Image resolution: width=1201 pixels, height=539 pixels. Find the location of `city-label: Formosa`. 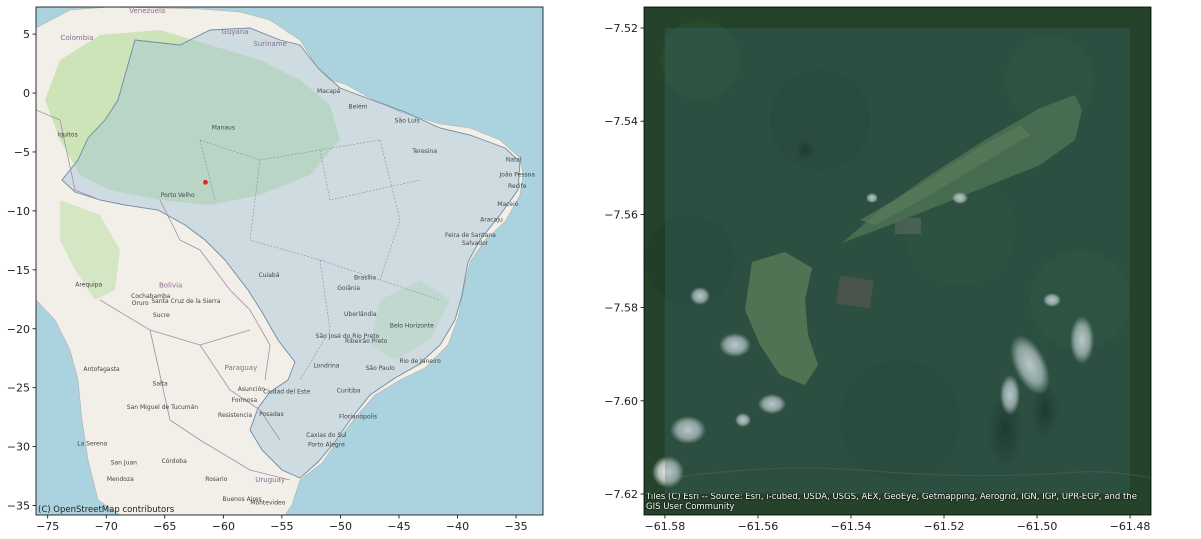

city-label: Formosa is located at coordinates (245, 400).